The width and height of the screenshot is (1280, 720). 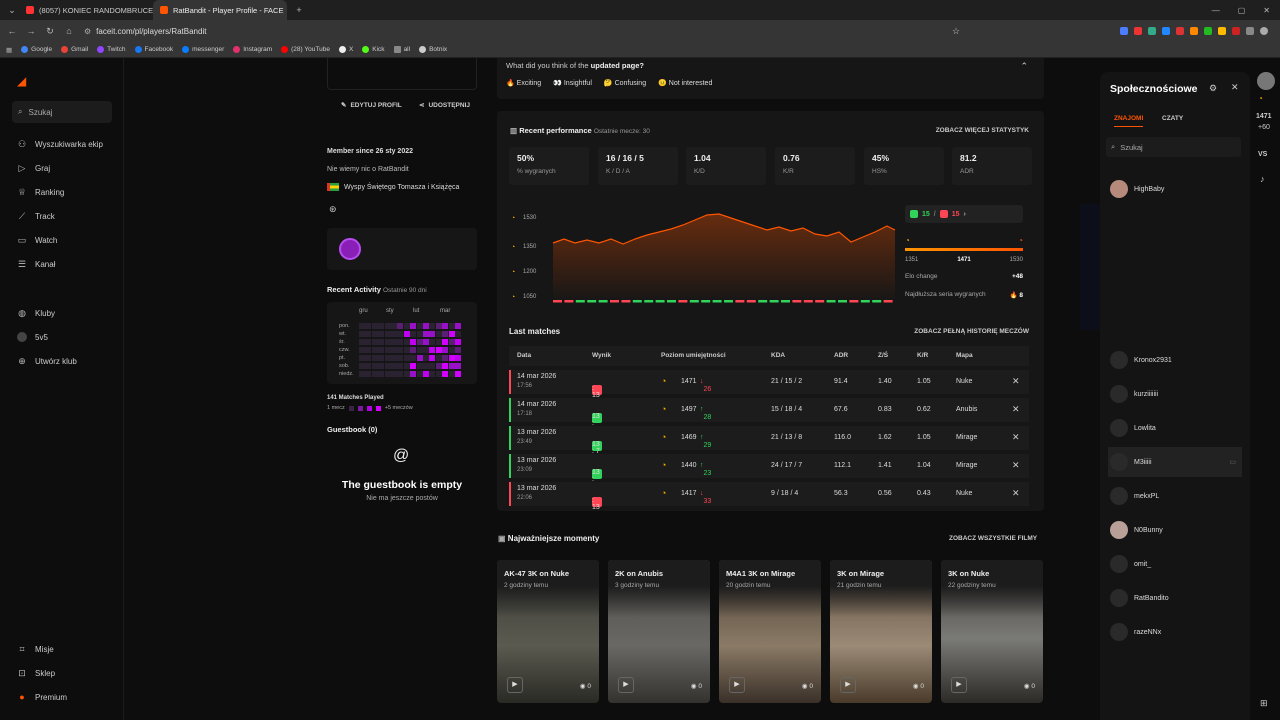 What do you see at coordinates (770, 631) in the screenshot?
I see `highlight-card: M4A1 3K on Mirage 20 godzin temu ▶ ◉ 0` at bounding box center [770, 631].